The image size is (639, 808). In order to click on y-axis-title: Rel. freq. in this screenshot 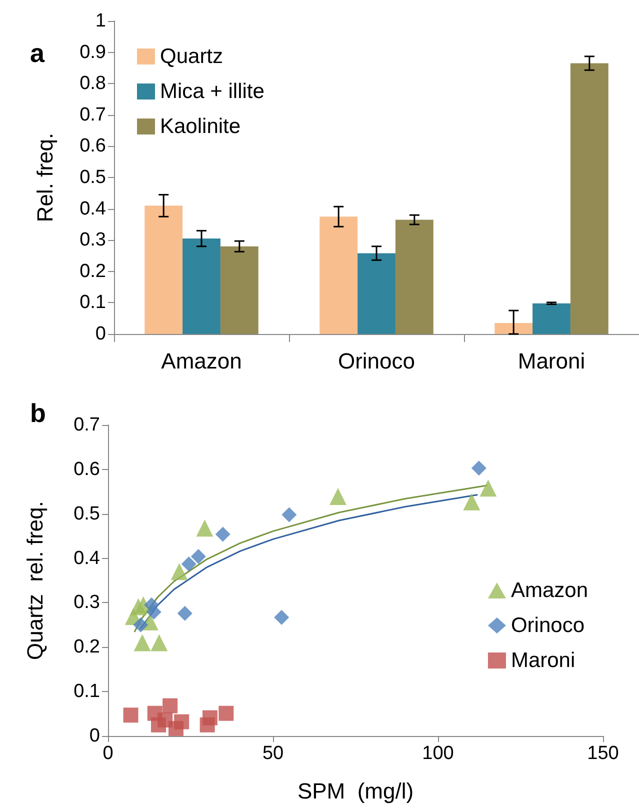, I will do `click(45, 177)`.